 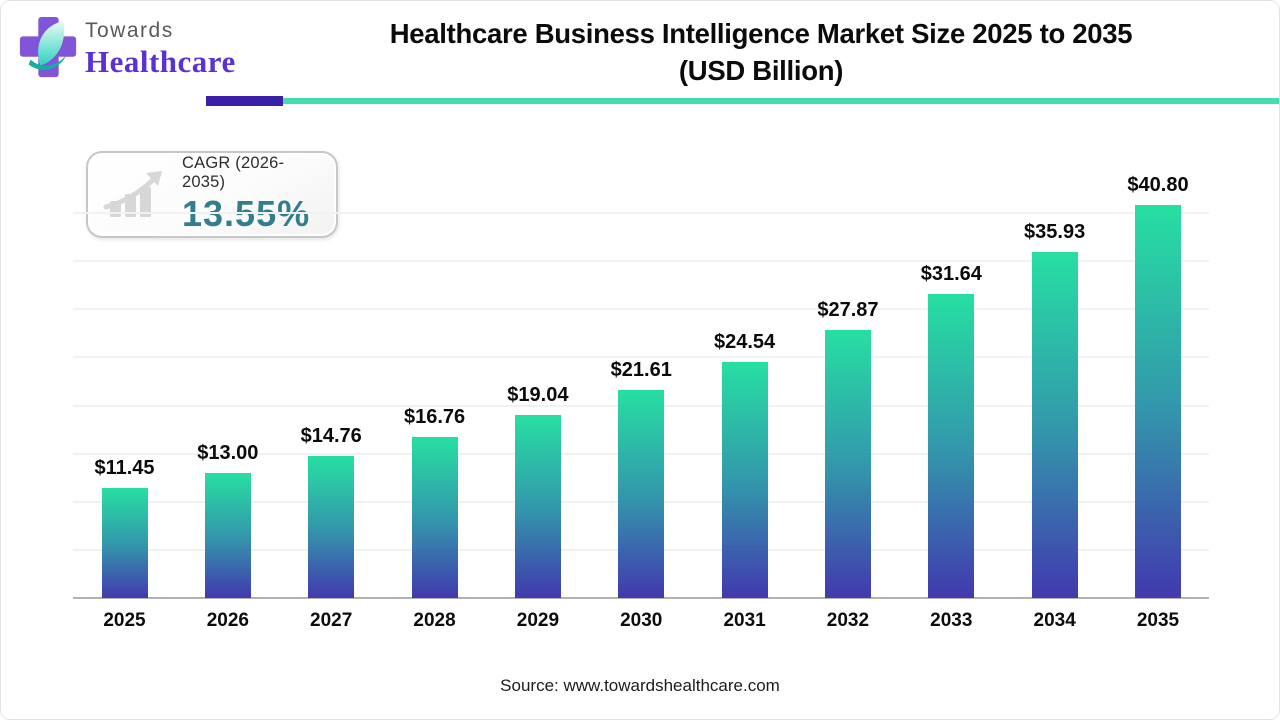 What do you see at coordinates (228, 381) in the screenshot?
I see `bar-slot: $13.00` at bounding box center [228, 381].